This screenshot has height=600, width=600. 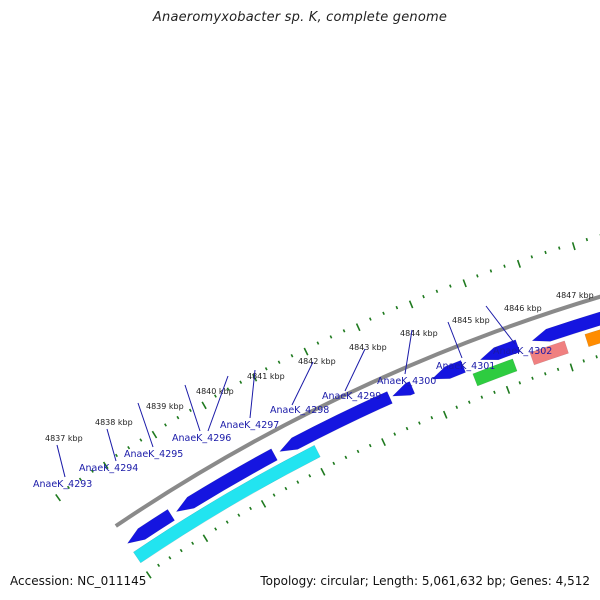 What do you see at coordinates (165, 406) in the screenshot?
I see `scale-label: 4839 kbp` at bounding box center [165, 406].